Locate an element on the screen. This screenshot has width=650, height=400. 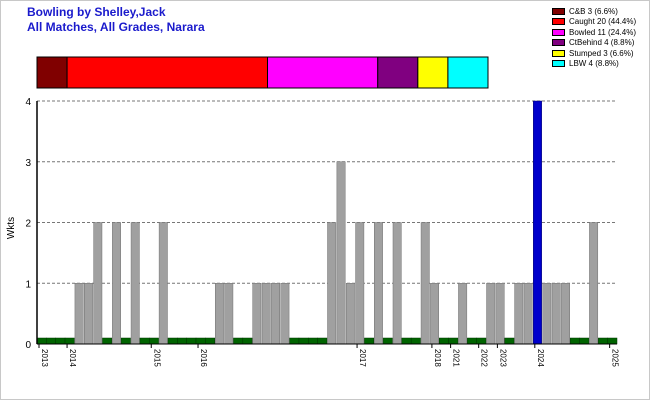
y-tick-label: 2 is located at coordinates (28, 224).